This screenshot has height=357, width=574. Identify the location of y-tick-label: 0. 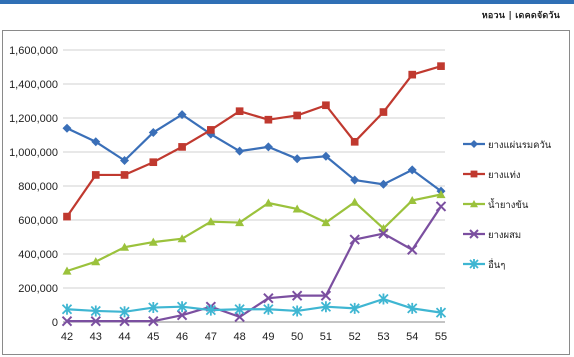
(55, 323).